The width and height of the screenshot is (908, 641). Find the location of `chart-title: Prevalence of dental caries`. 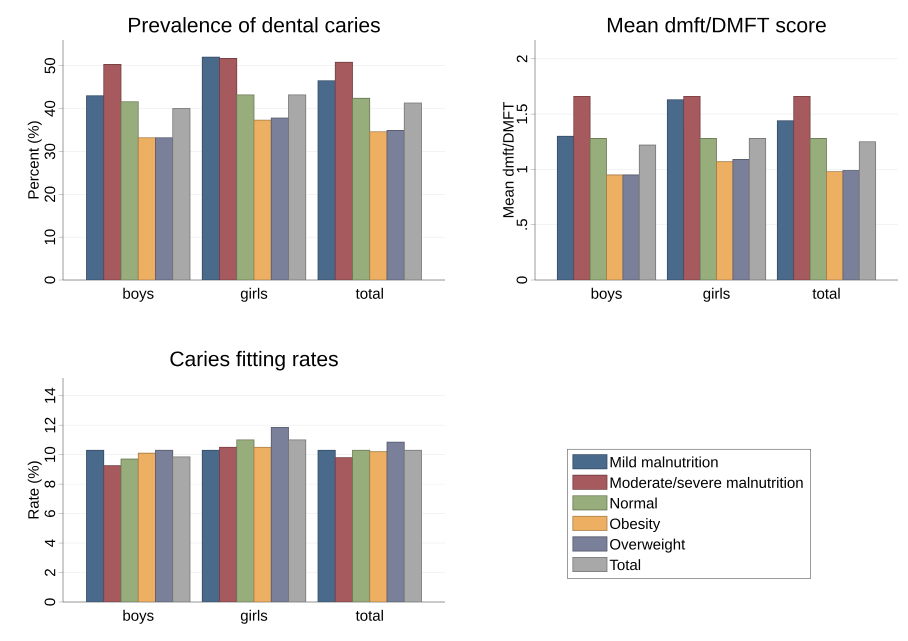

chart-title: Prevalence of dental caries is located at coordinates (254, 24).